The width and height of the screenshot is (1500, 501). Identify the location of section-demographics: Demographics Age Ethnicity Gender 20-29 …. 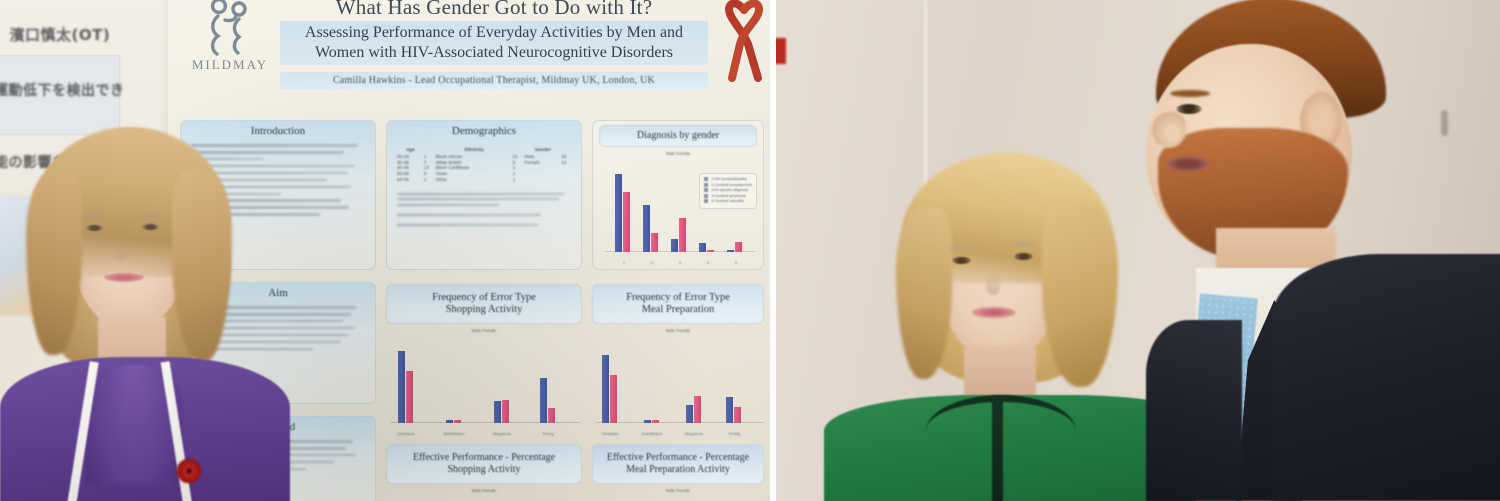
(484, 195).